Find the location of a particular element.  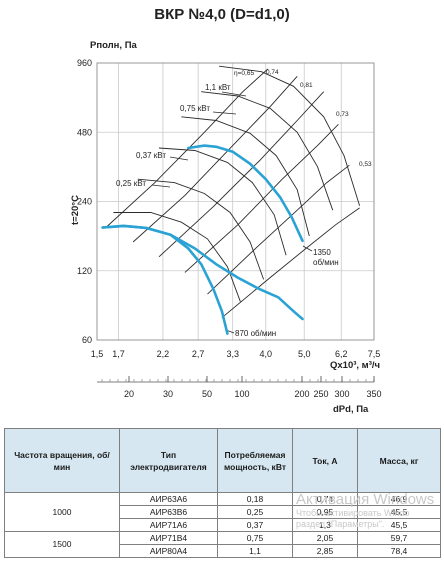

y-tick-label: 120 is located at coordinates (84, 271).